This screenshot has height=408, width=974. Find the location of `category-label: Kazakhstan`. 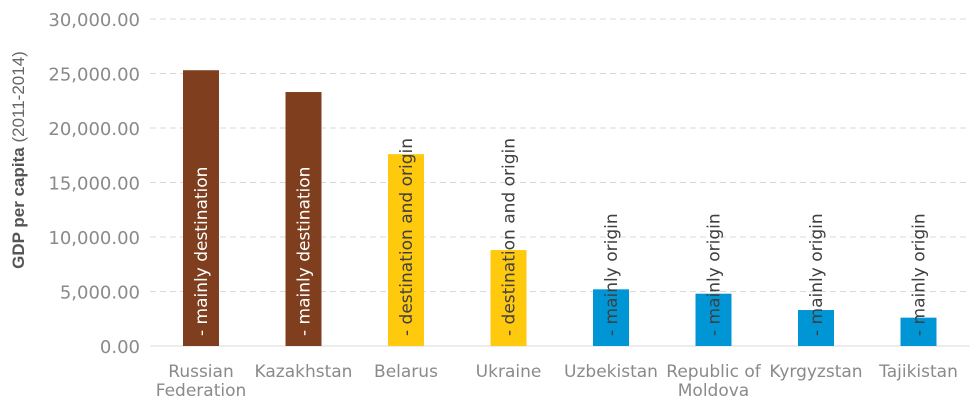

category-label: Kazakhstan is located at coordinates (304, 372).